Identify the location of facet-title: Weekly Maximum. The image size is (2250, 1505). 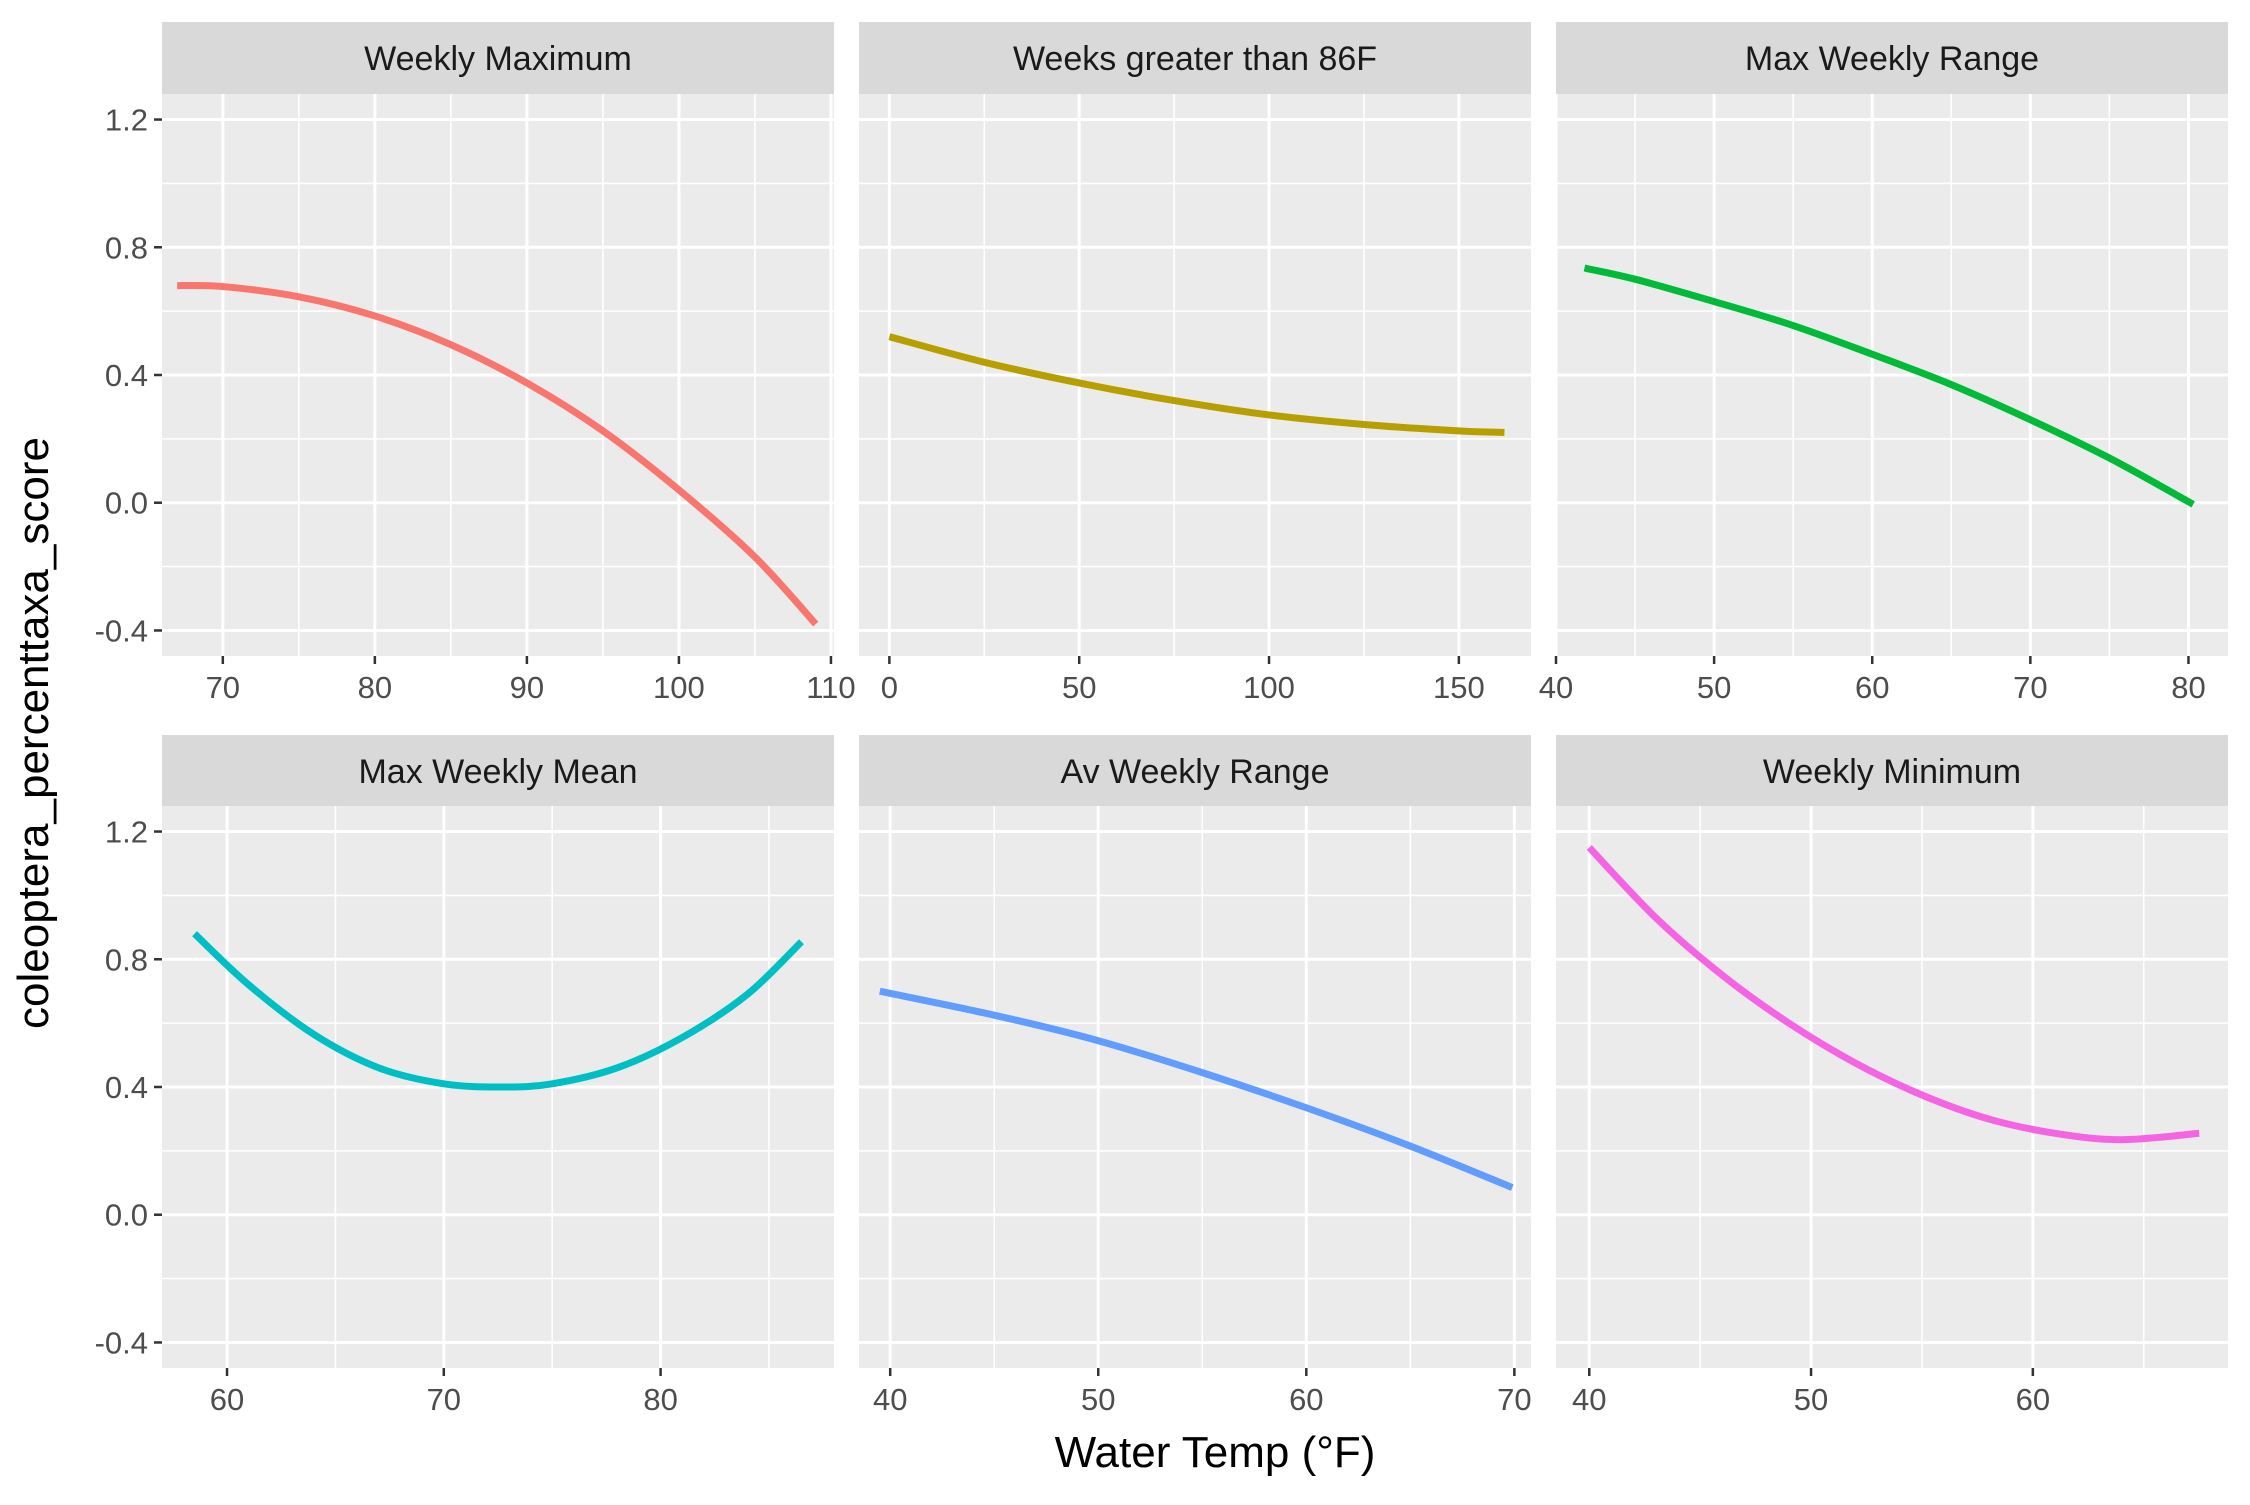
(498, 59).